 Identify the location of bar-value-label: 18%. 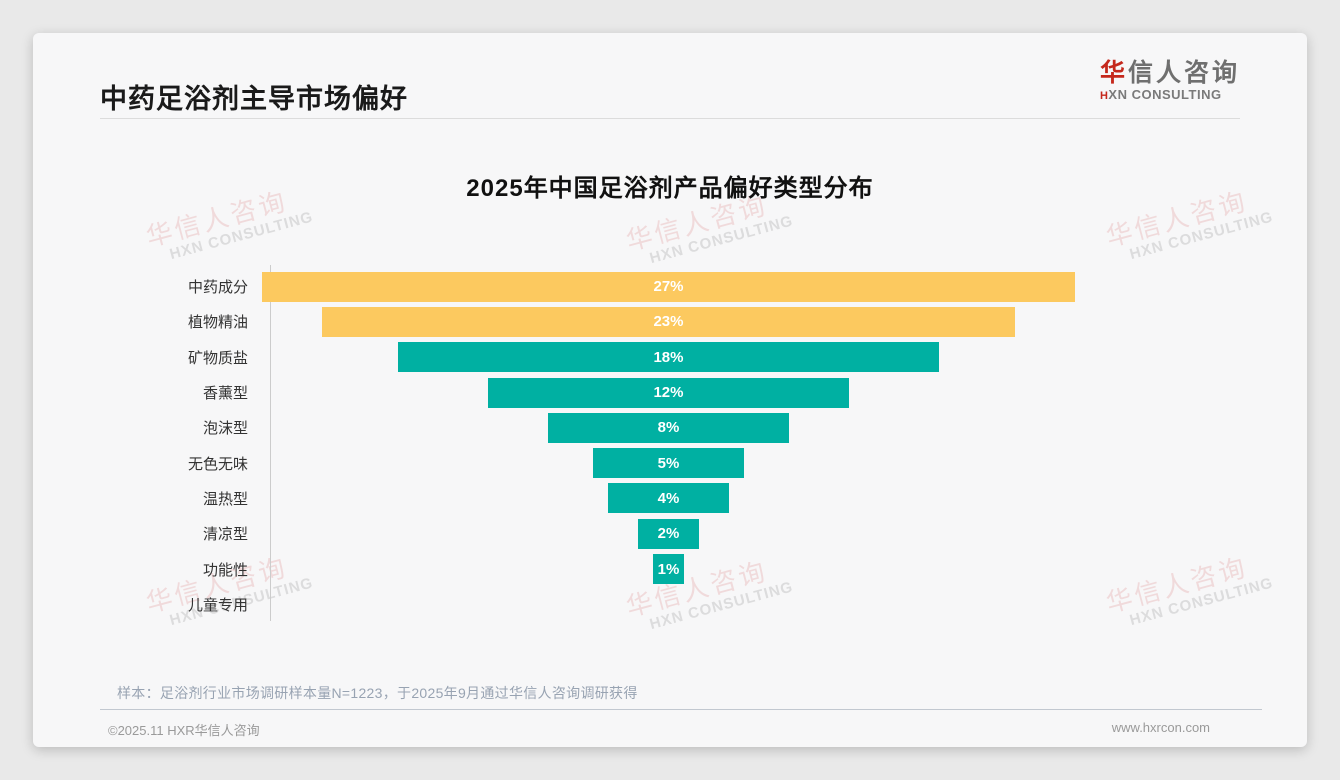
(668, 357).